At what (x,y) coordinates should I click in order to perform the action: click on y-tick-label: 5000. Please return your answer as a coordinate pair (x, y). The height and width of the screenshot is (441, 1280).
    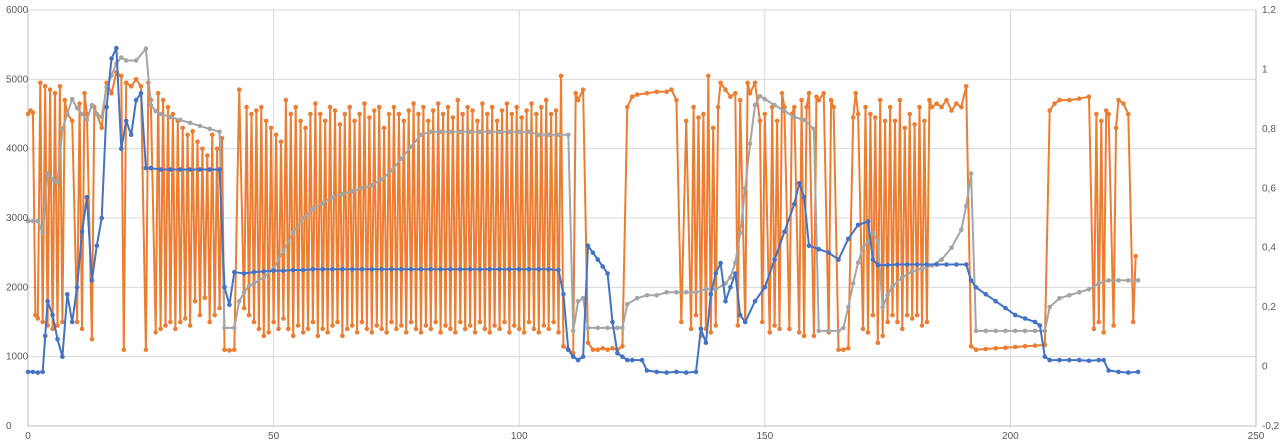
    Looking at the image, I should click on (17, 79).